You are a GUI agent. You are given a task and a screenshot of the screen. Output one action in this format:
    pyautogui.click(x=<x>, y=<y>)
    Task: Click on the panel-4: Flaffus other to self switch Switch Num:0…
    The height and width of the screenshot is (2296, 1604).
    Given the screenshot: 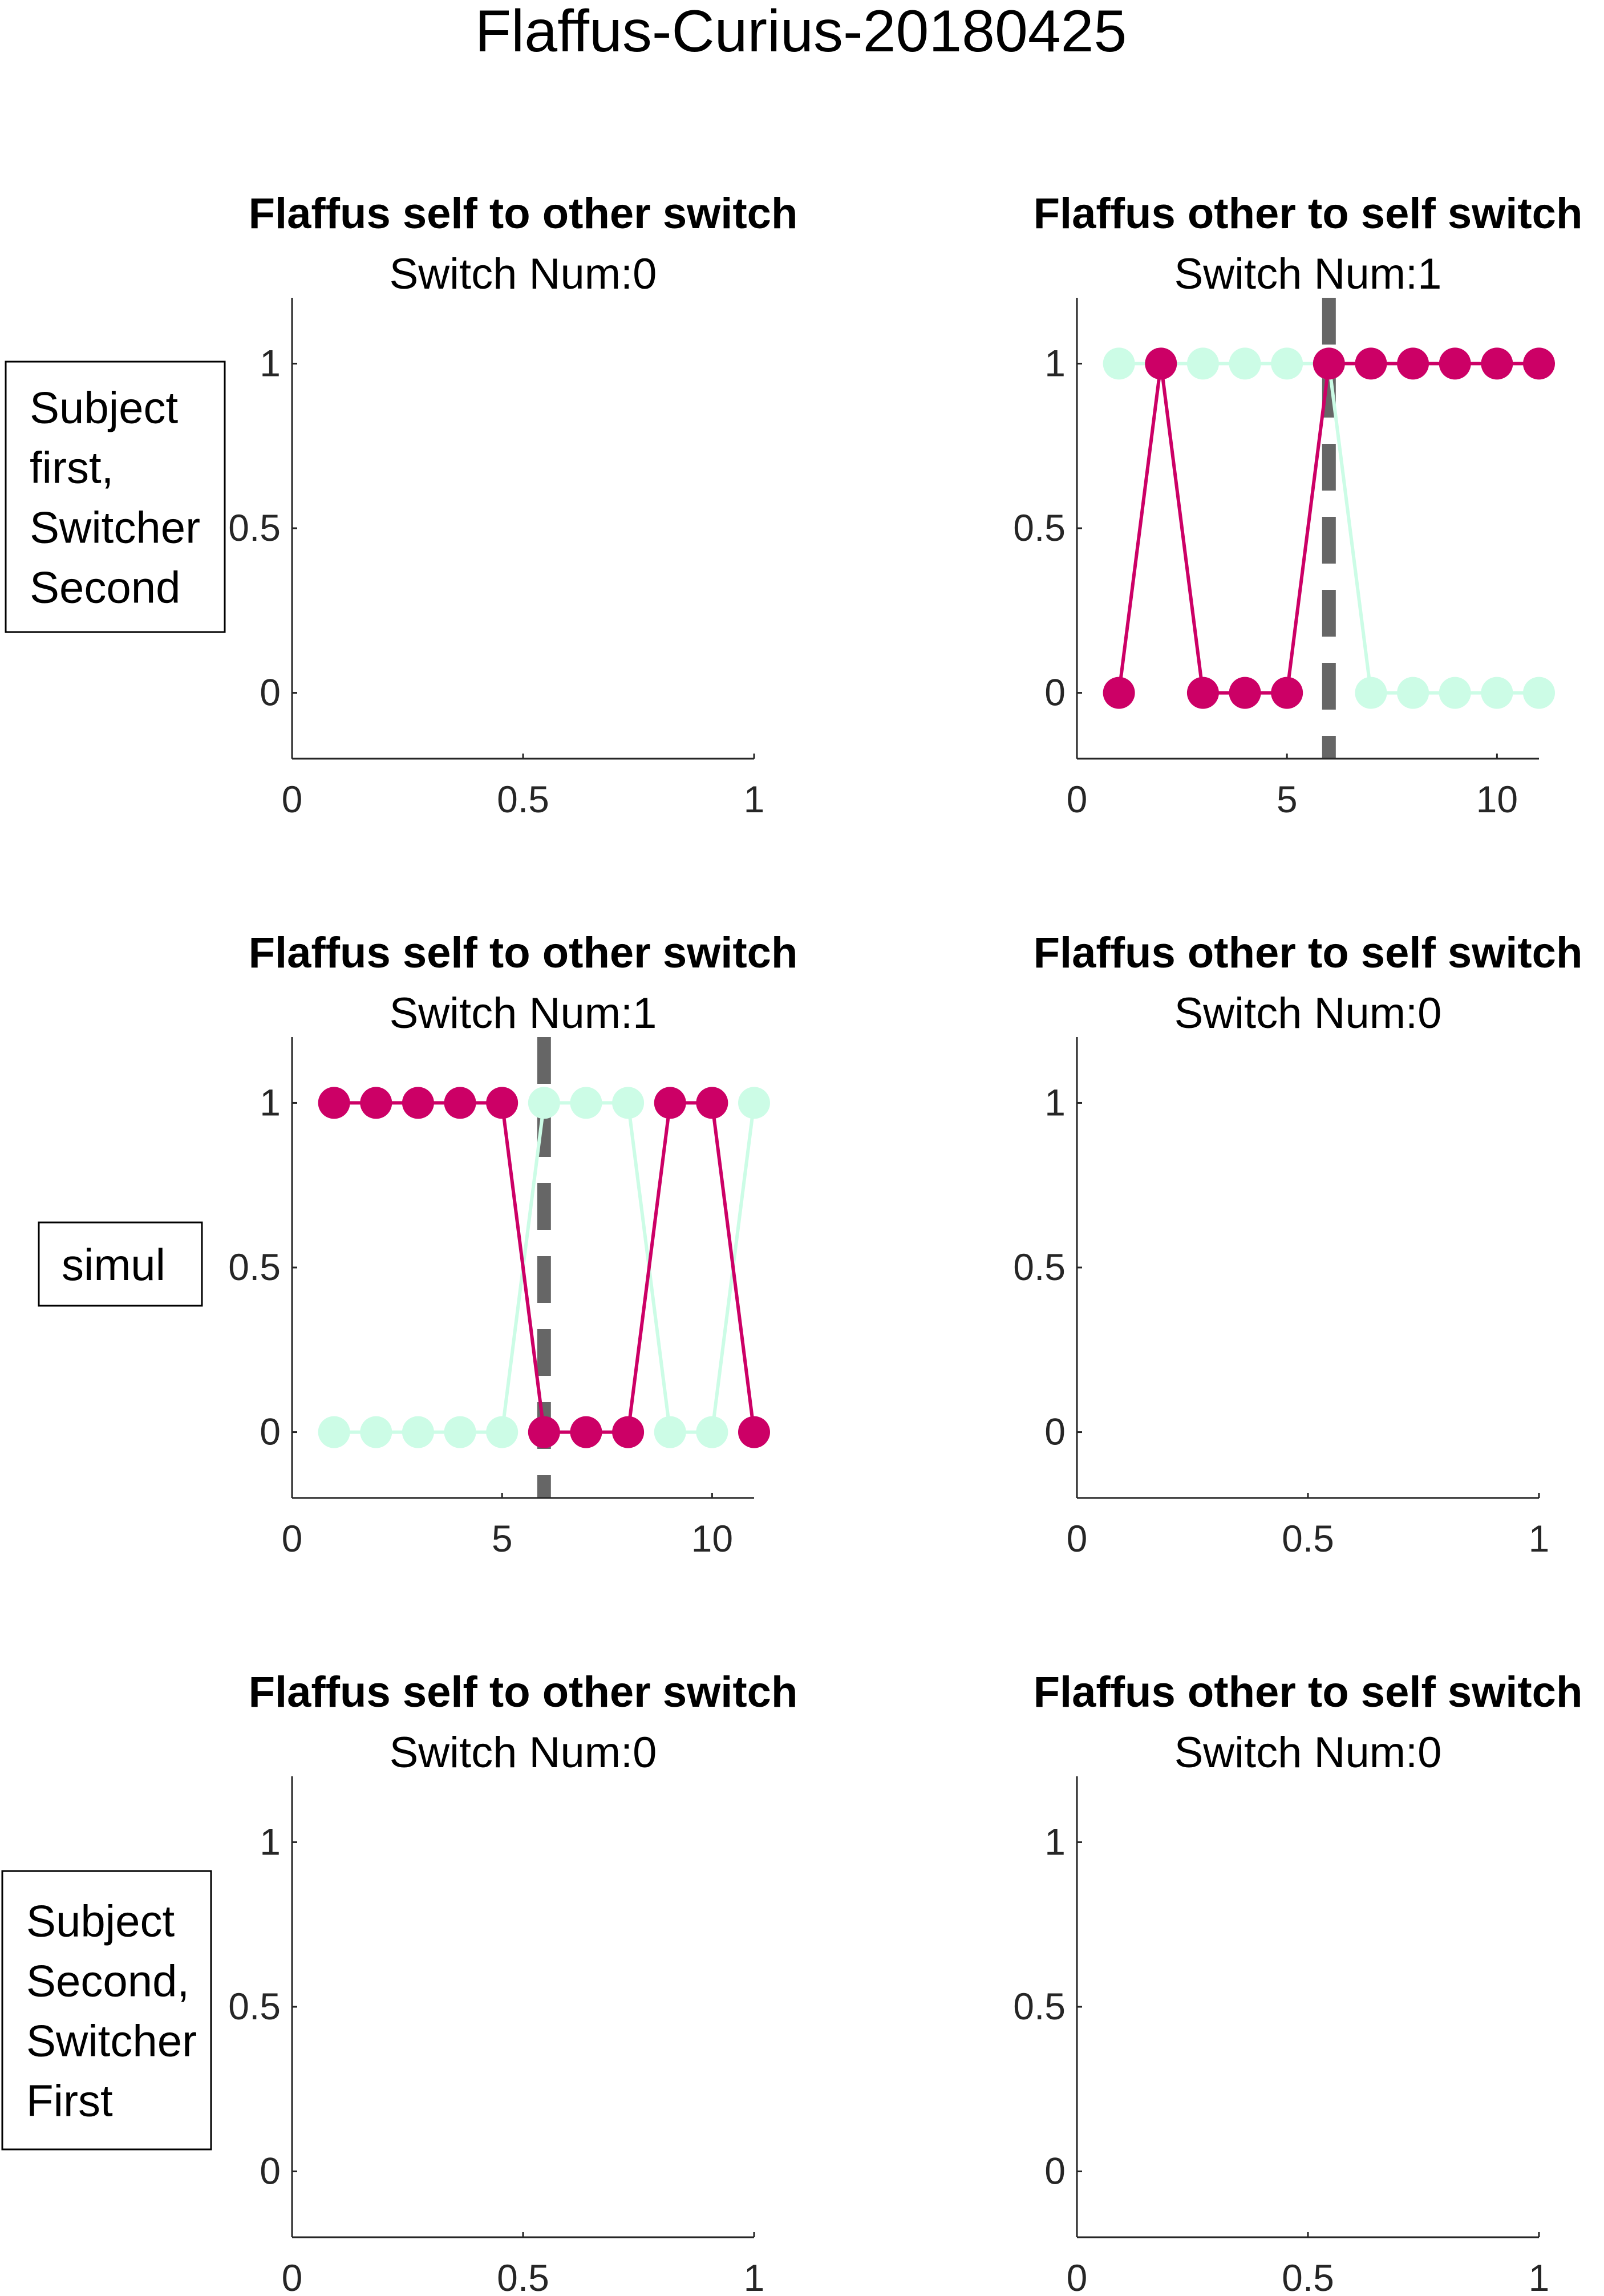 What is the action you would take?
    pyautogui.click(x=1297, y=1244)
    